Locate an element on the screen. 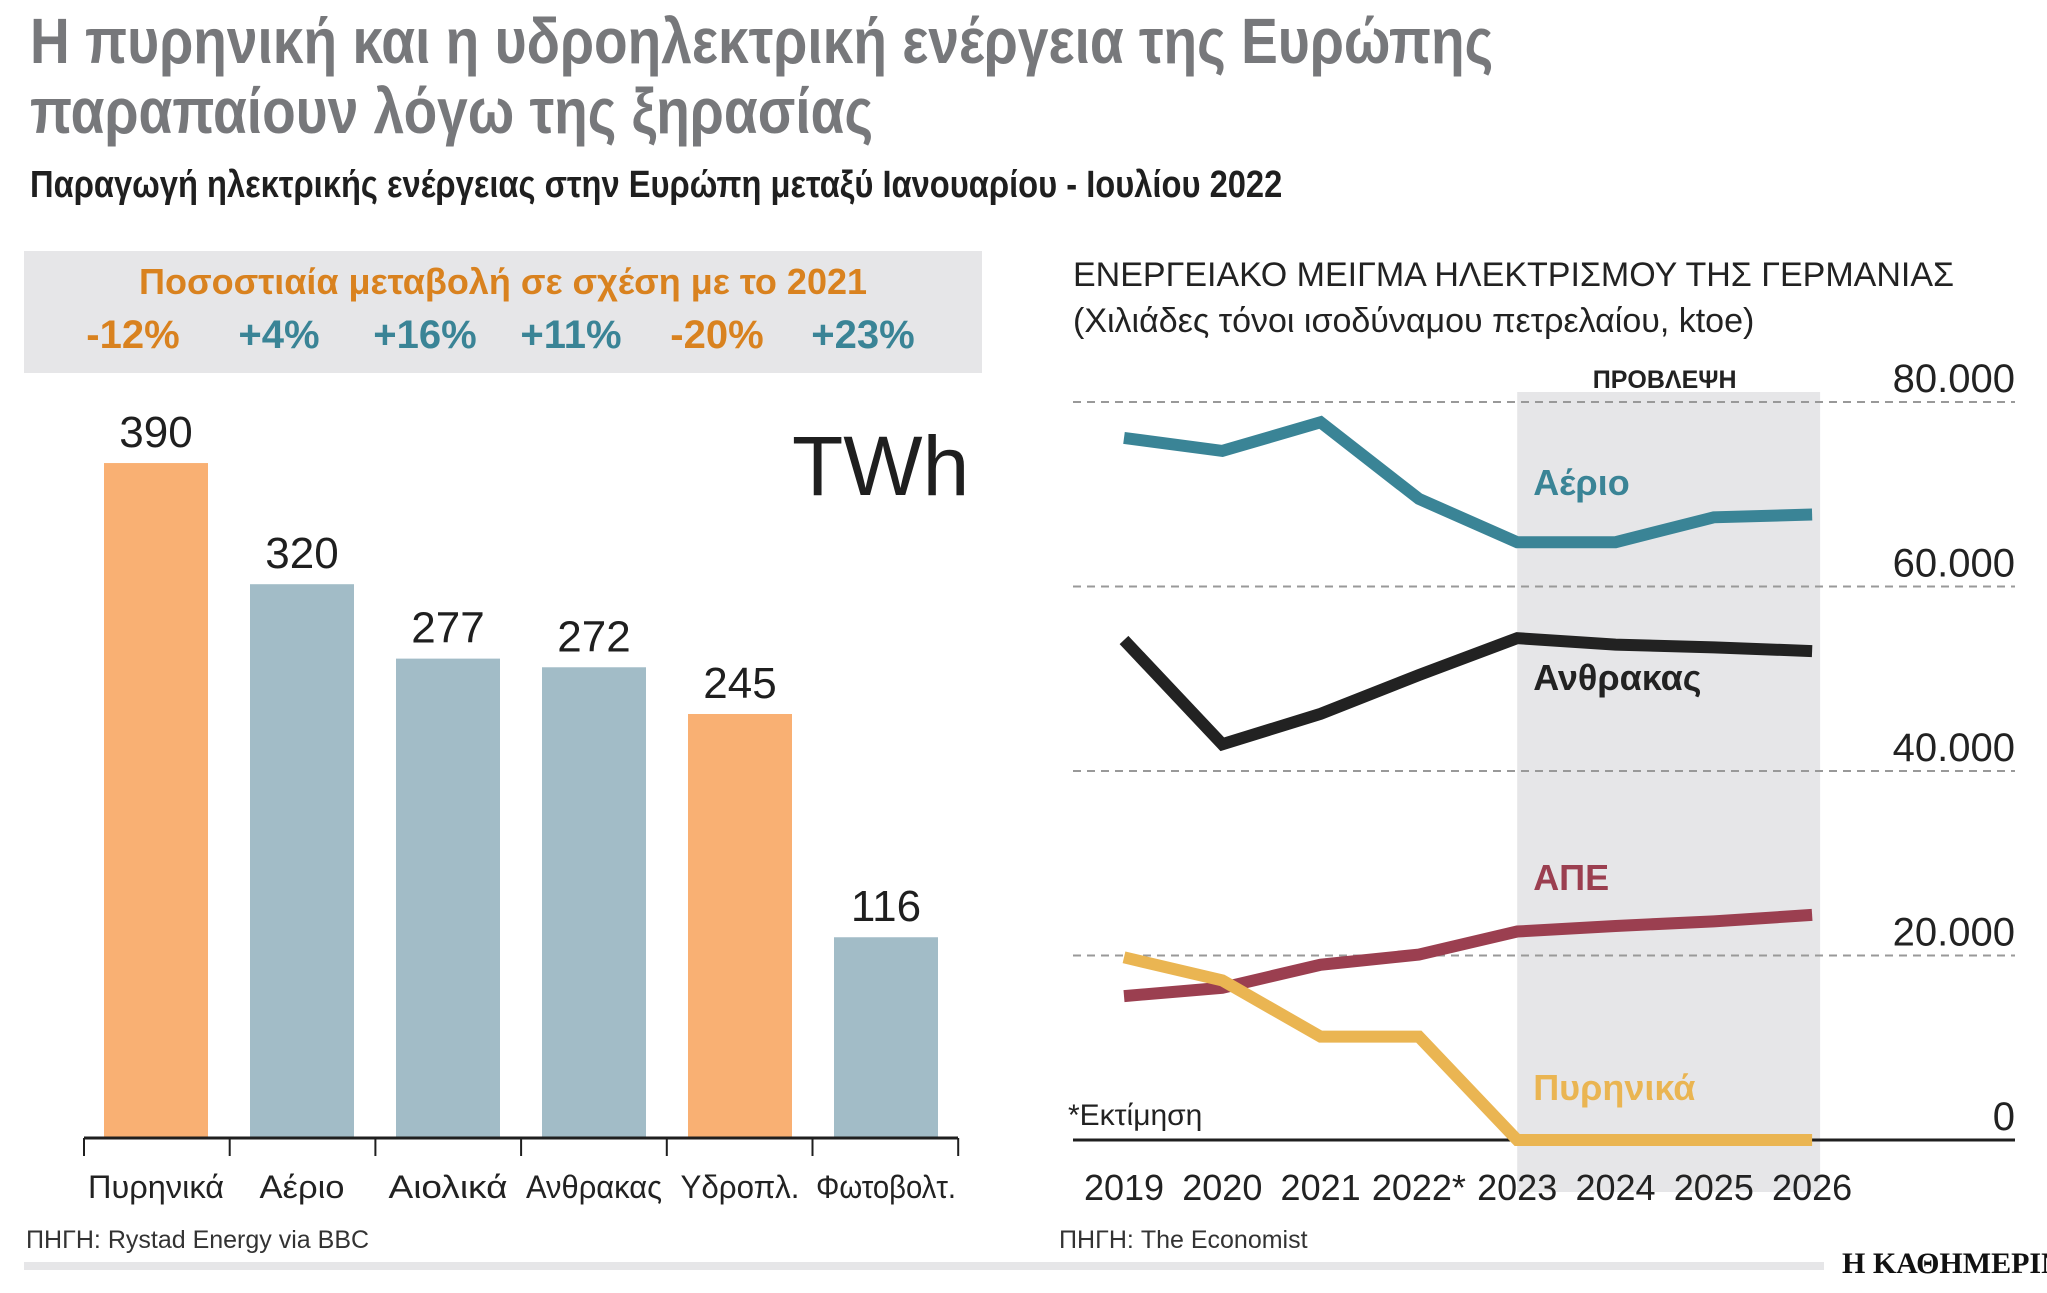  x-tick-label: 2021 is located at coordinates (1321, 1187).